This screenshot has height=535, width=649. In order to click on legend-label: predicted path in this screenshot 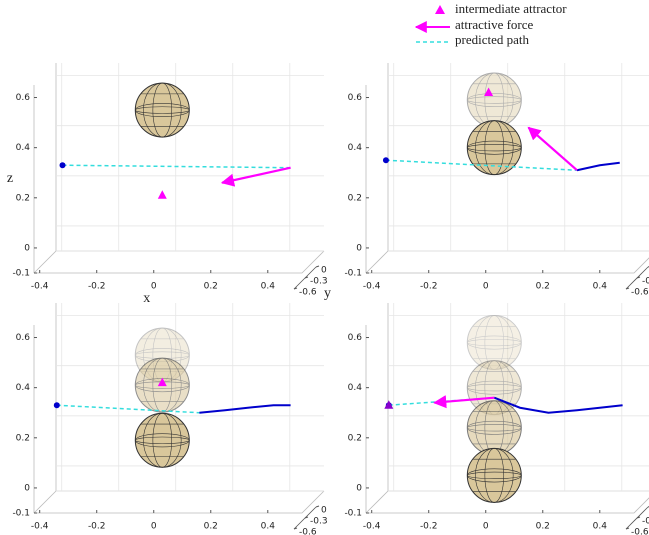, I will do `click(492, 39)`.